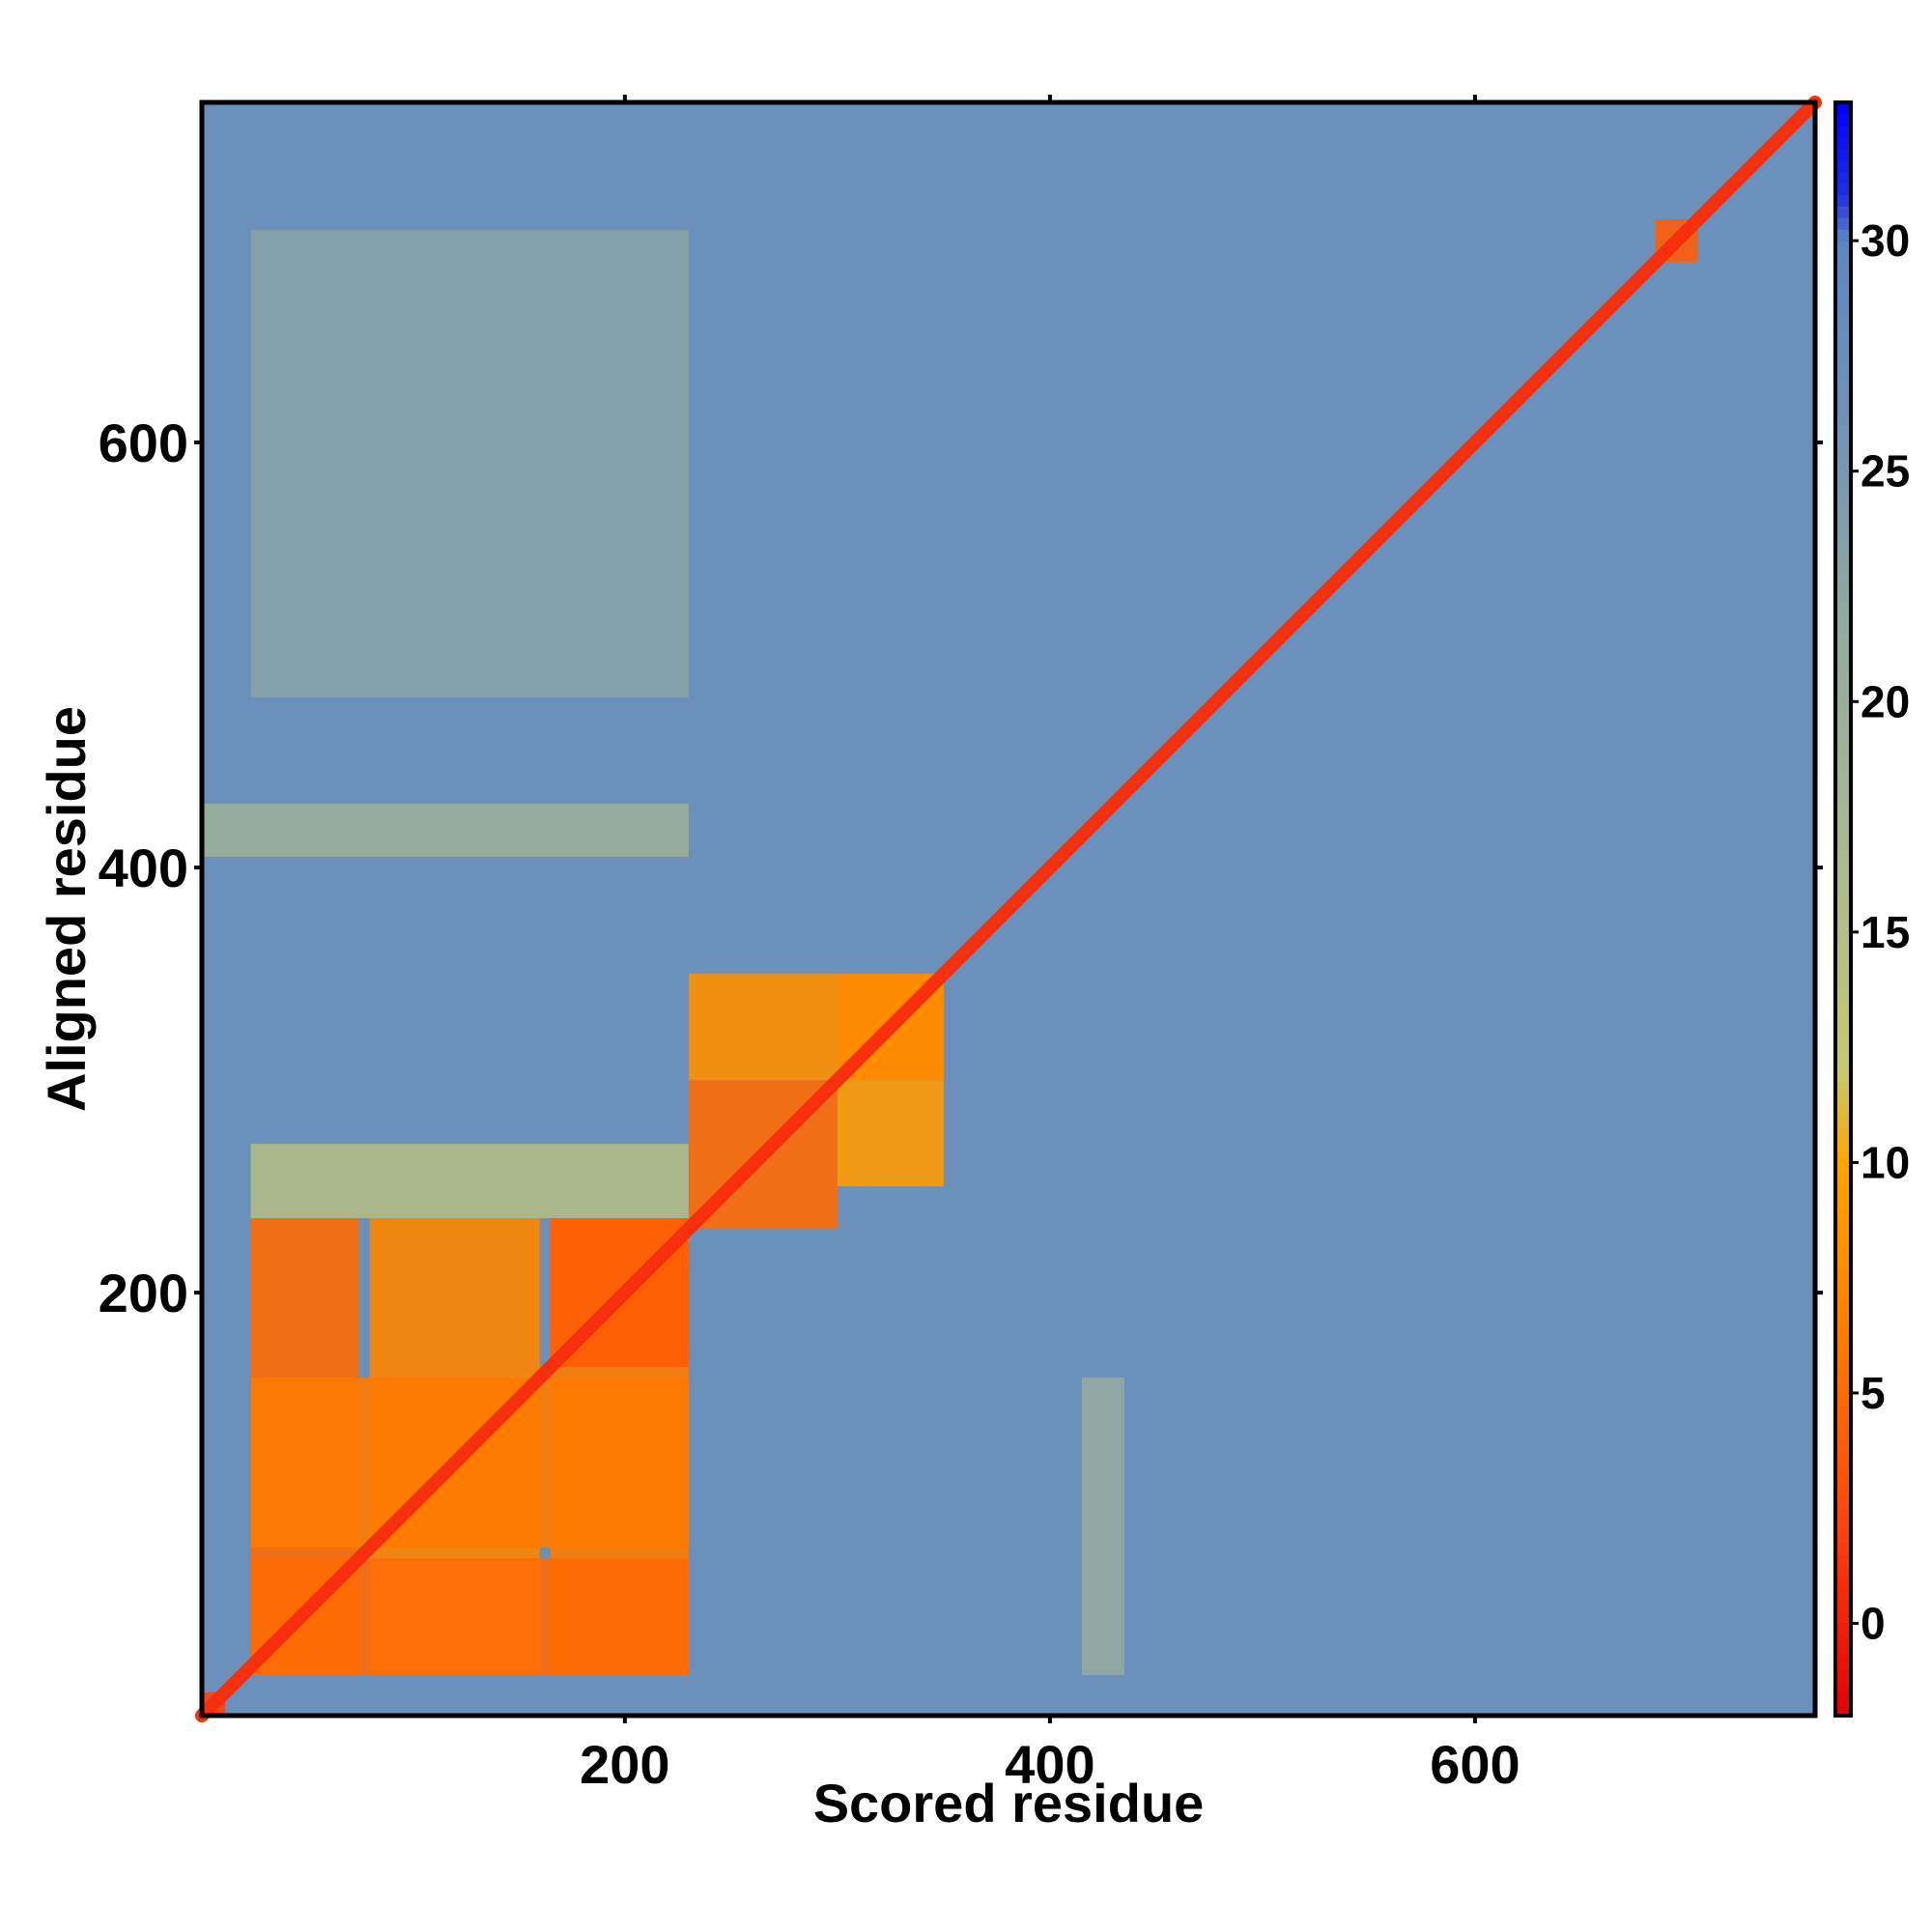 This screenshot has height=1932, width=1932. I want to click on y-tick-label: 200, so click(143, 1293).